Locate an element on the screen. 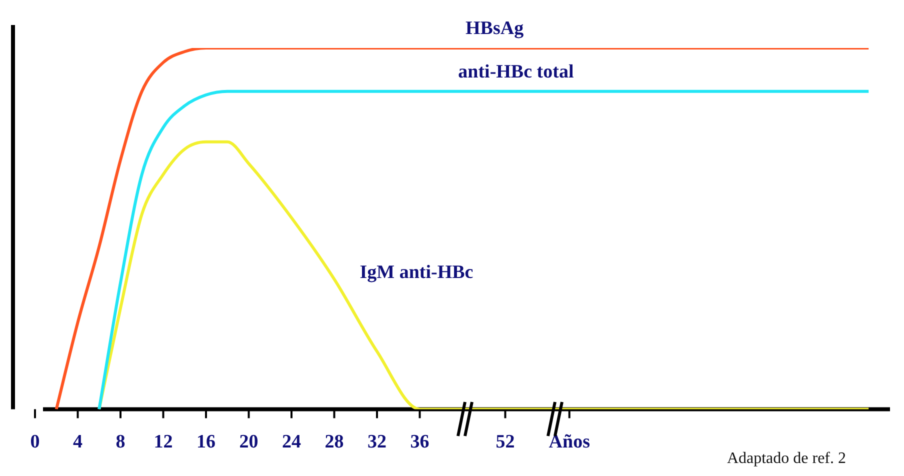 The width and height of the screenshot is (904, 476). x-tick-label: 28 is located at coordinates (334, 442).